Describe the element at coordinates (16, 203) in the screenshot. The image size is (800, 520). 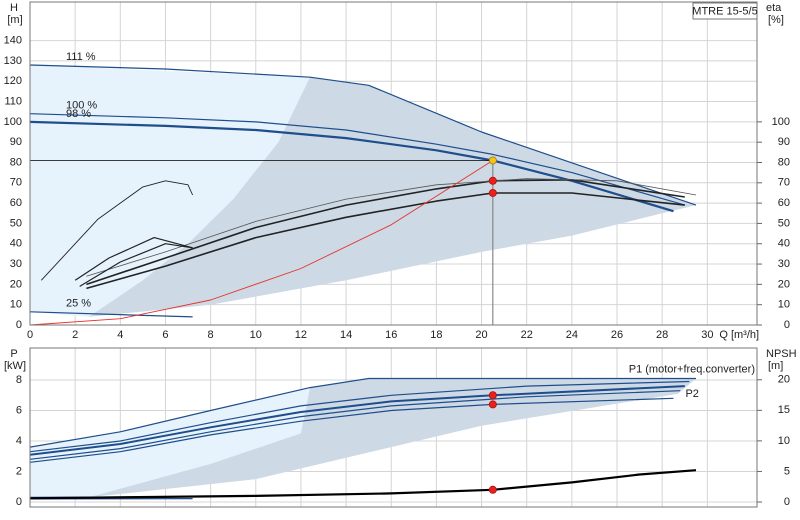
I see `y-tick-label: 60` at that location.